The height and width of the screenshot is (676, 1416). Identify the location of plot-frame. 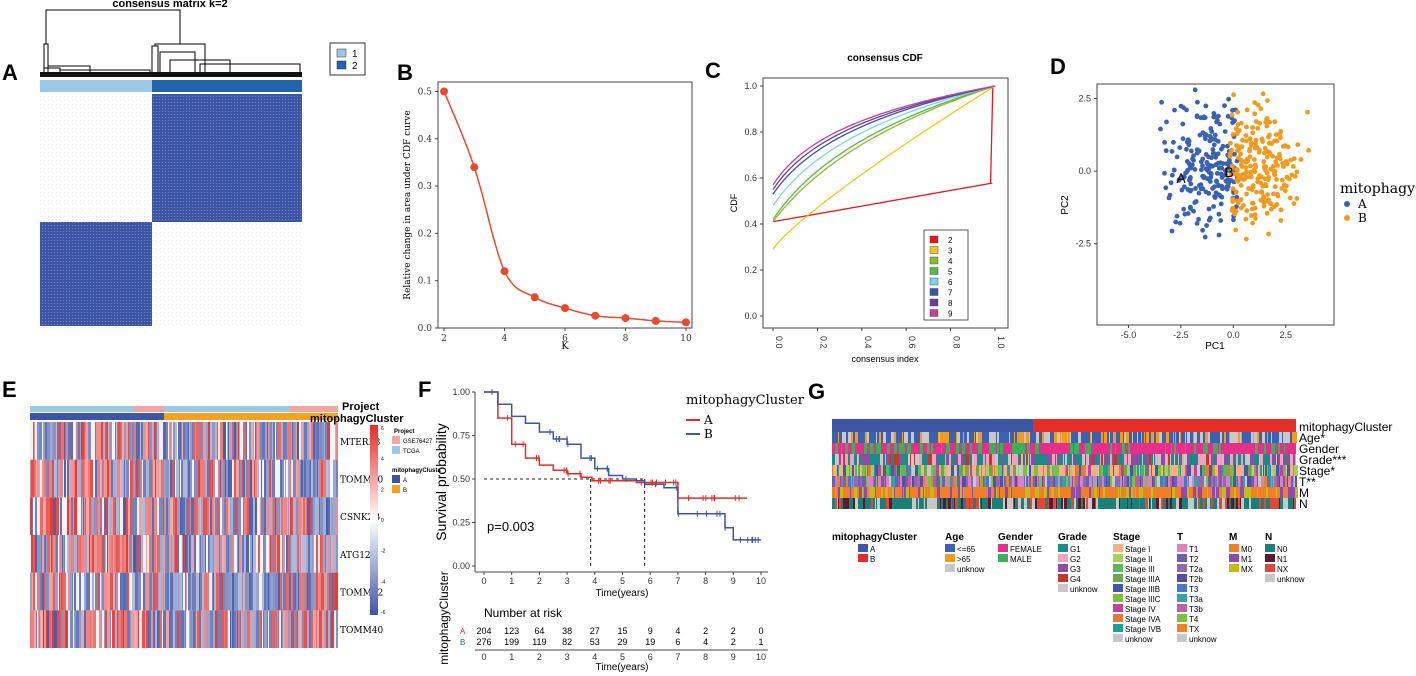
(885, 203).